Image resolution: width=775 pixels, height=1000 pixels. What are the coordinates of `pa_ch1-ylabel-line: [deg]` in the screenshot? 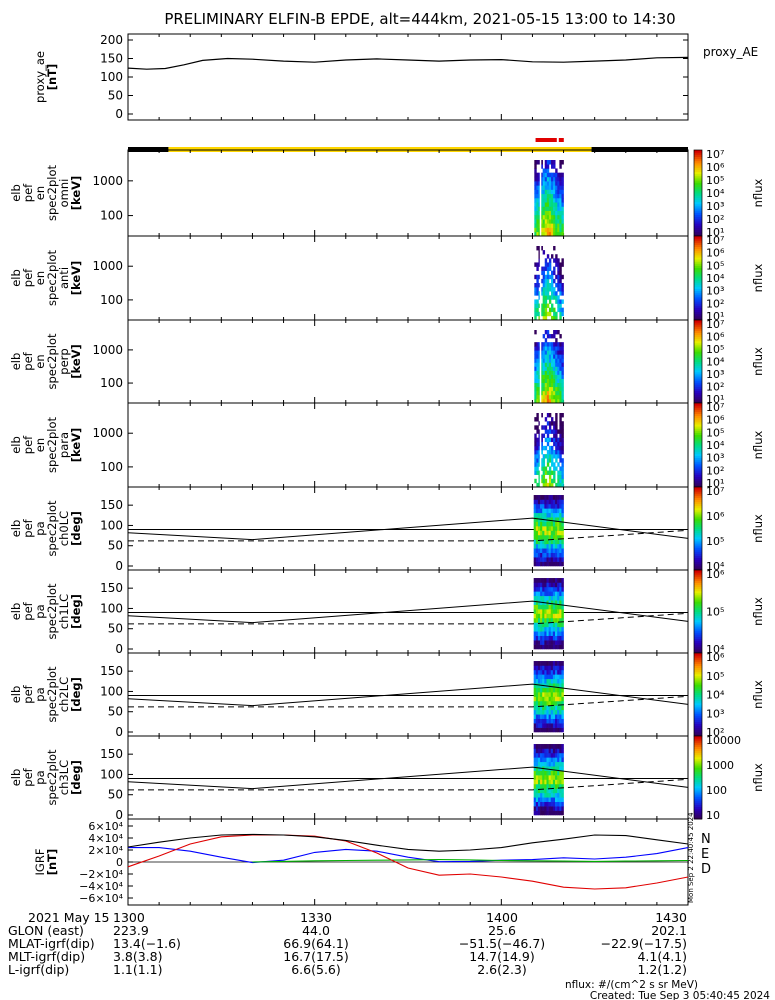 It's located at (76, 611).